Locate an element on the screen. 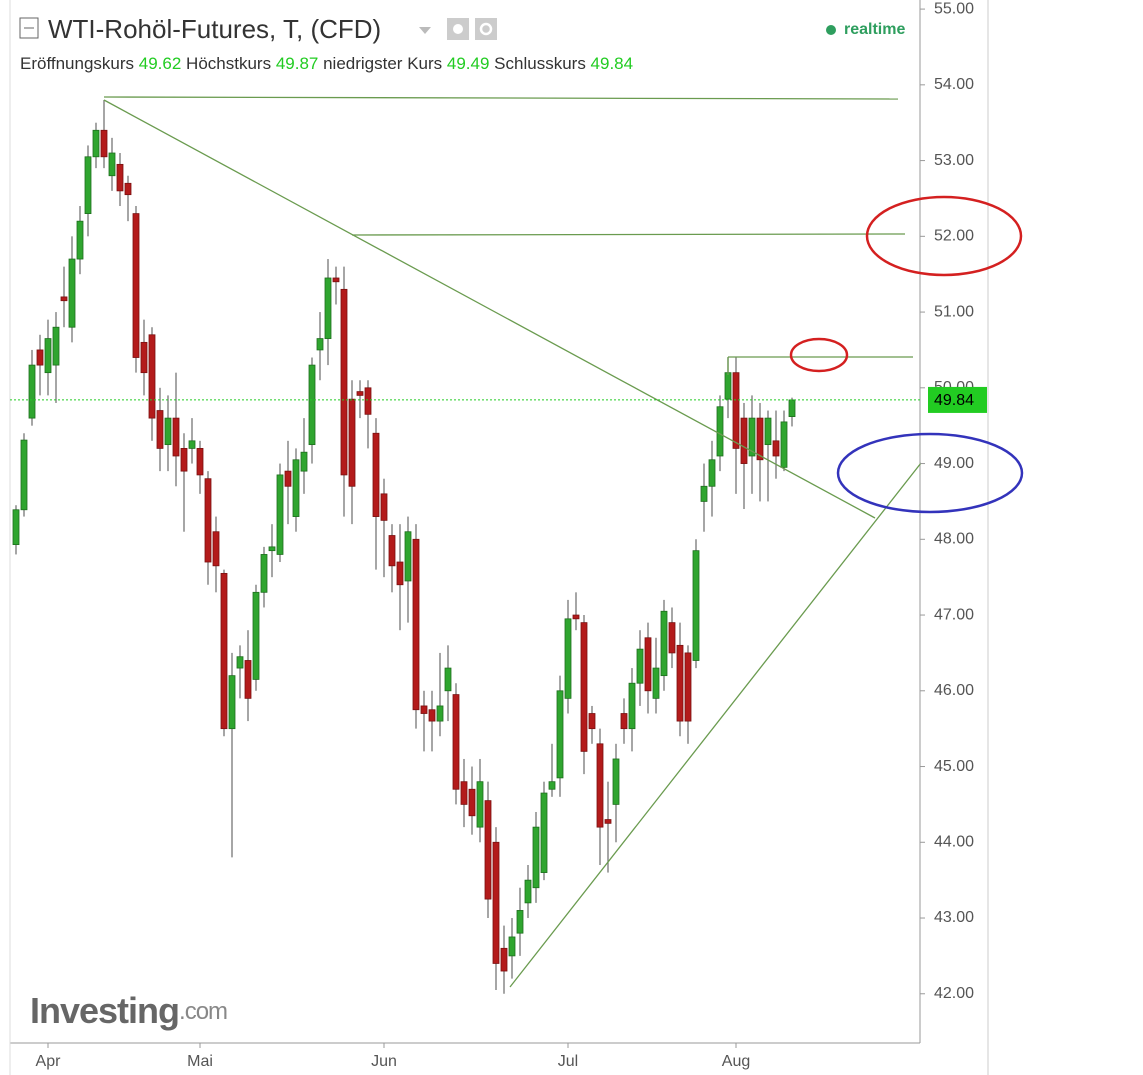 The image size is (1143, 1075). status-dot is located at coordinates (831, 30).